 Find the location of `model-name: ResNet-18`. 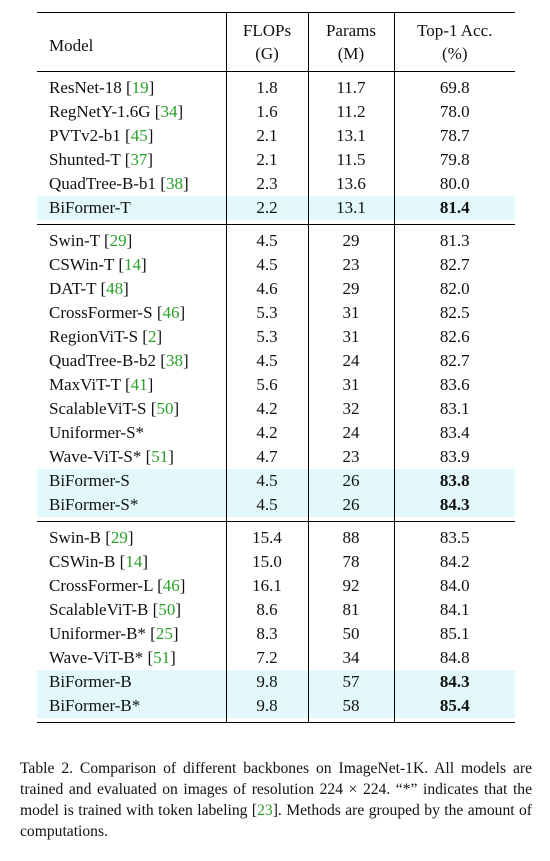

model-name: ResNet-18 is located at coordinates (85, 87).